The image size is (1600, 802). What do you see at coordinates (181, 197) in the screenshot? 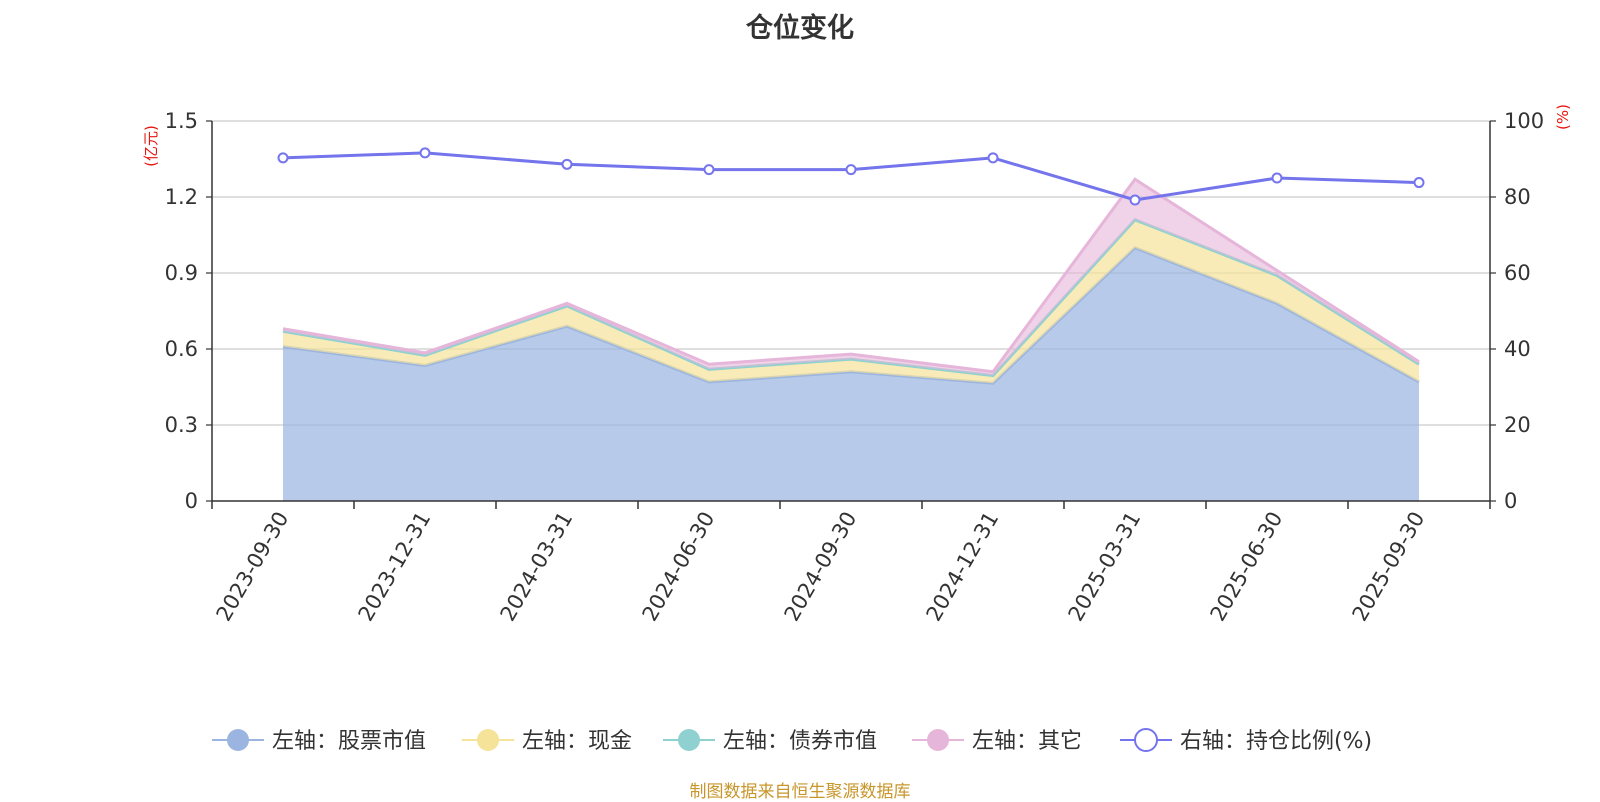
I see `left-tick-label: 1.2` at bounding box center [181, 197].